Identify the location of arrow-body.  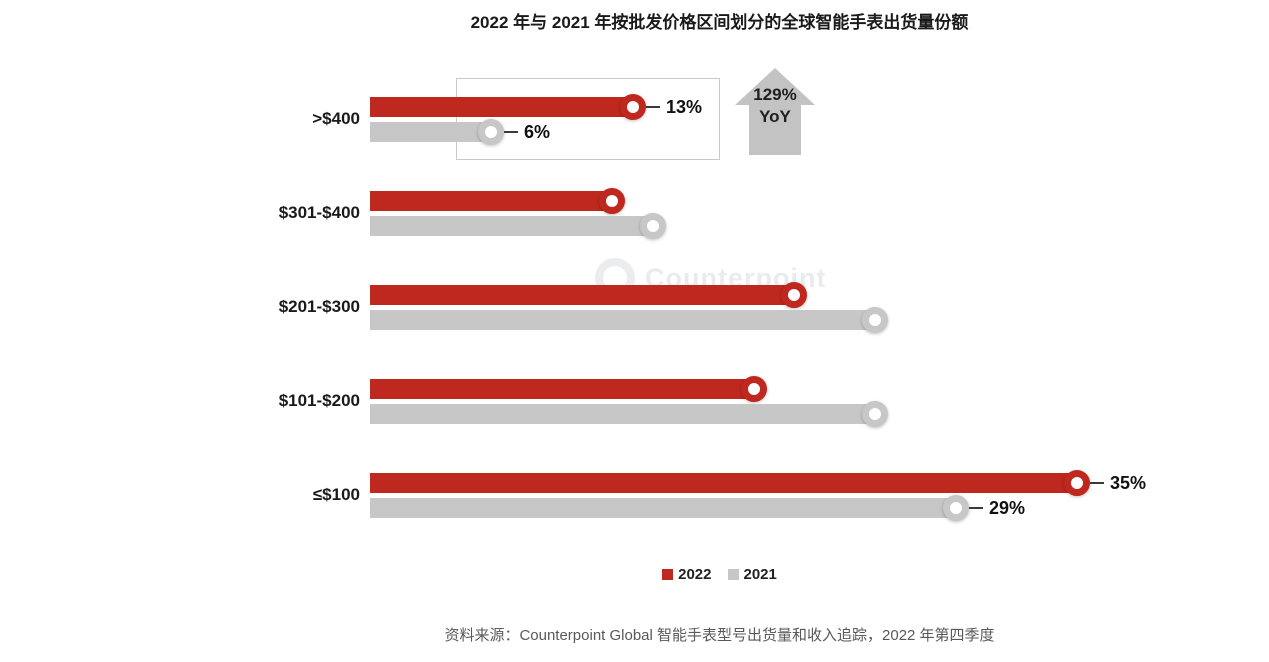
(775, 129).